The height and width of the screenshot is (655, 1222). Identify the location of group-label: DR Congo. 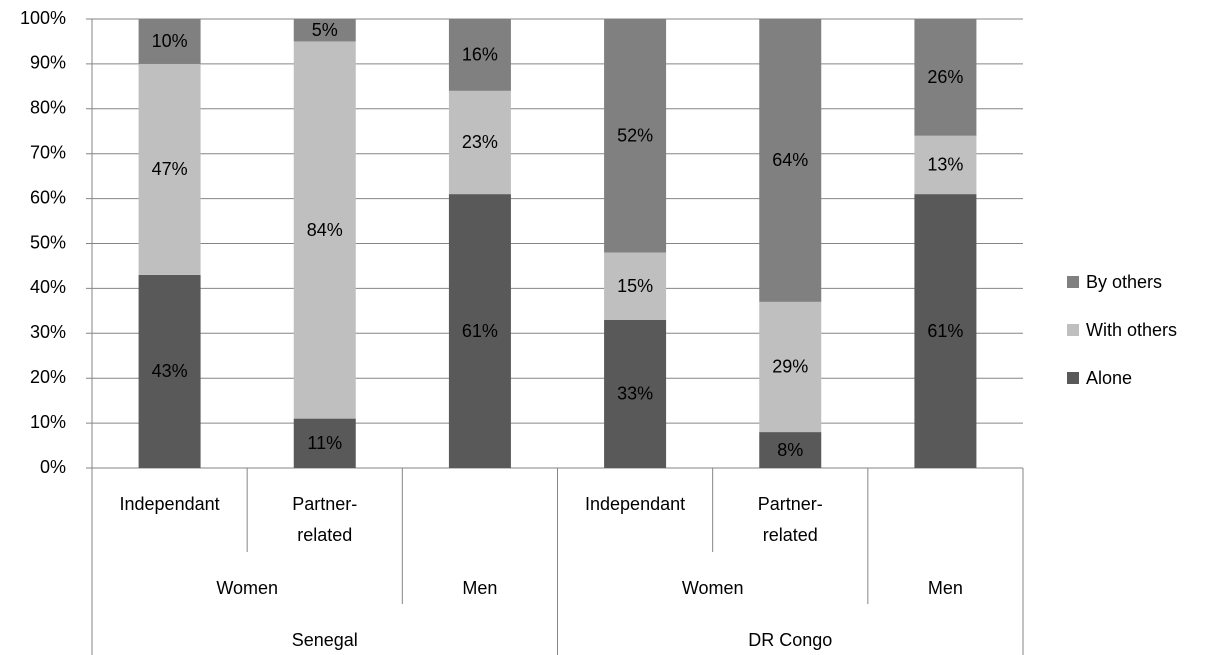
(790, 640).